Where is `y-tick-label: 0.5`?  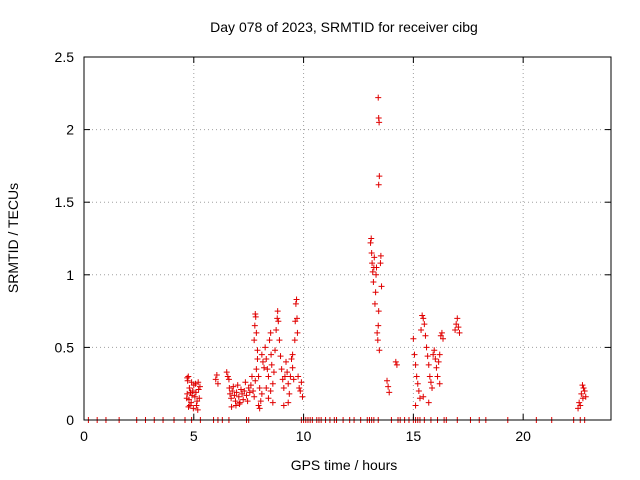 y-tick-label: 0.5 is located at coordinates (65, 347).